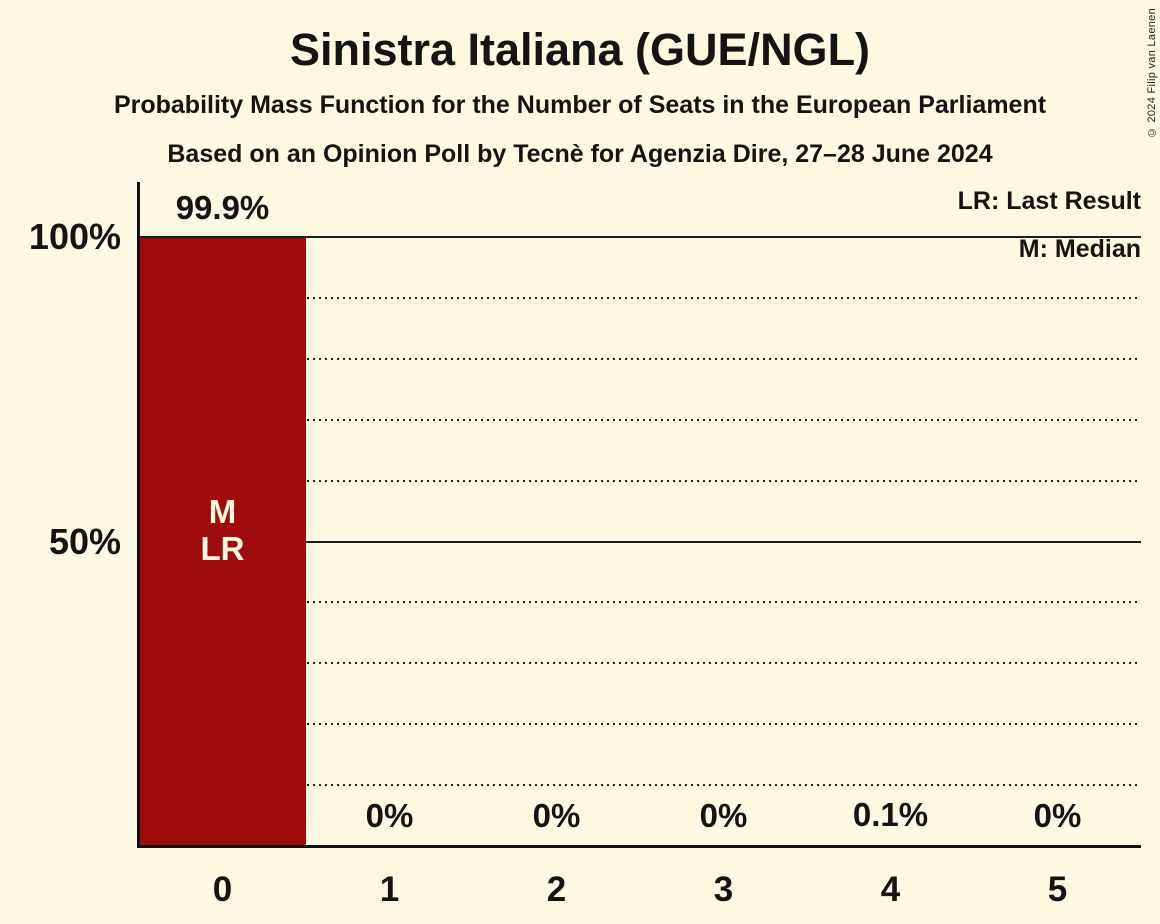  Describe the element at coordinates (580, 49) in the screenshot. I see `chart-title: Sinistra Italiana (GUE/NGL)` at that location.